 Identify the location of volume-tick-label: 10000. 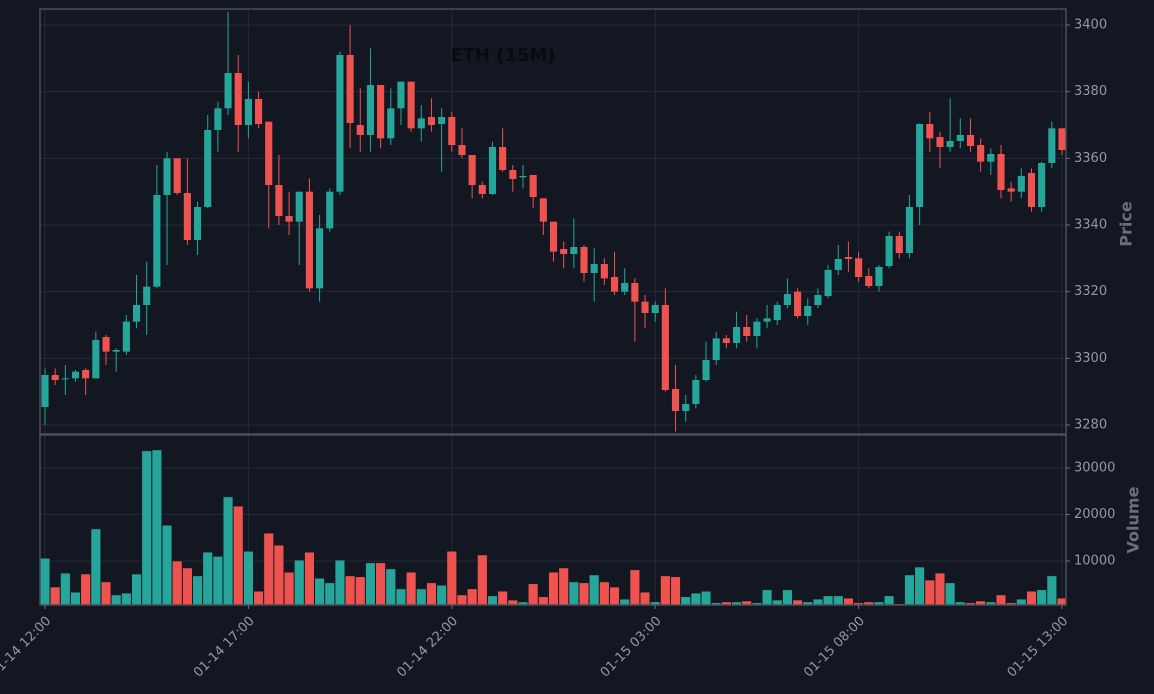
(1094, 561).